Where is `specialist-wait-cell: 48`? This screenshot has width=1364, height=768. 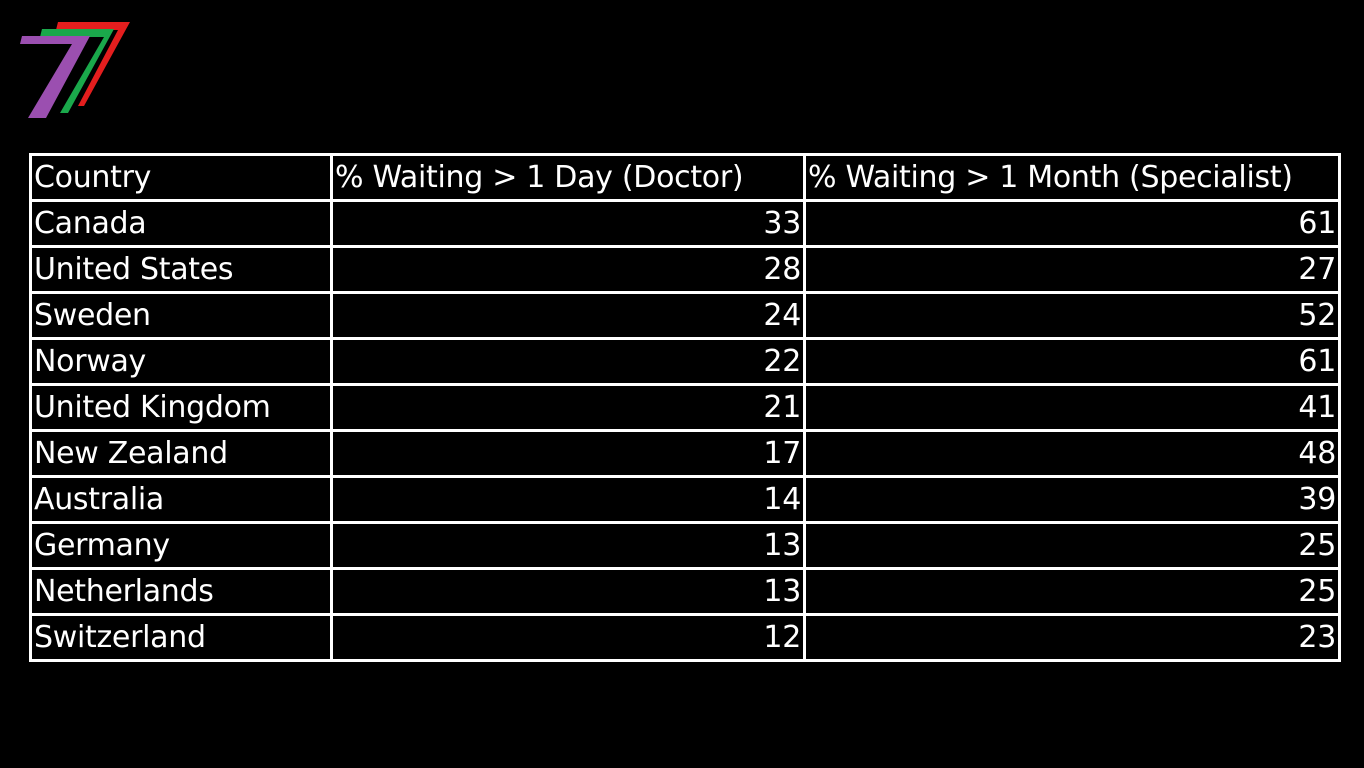
specialist-wait-cell: 48 is located at coordinates (1072, 453).